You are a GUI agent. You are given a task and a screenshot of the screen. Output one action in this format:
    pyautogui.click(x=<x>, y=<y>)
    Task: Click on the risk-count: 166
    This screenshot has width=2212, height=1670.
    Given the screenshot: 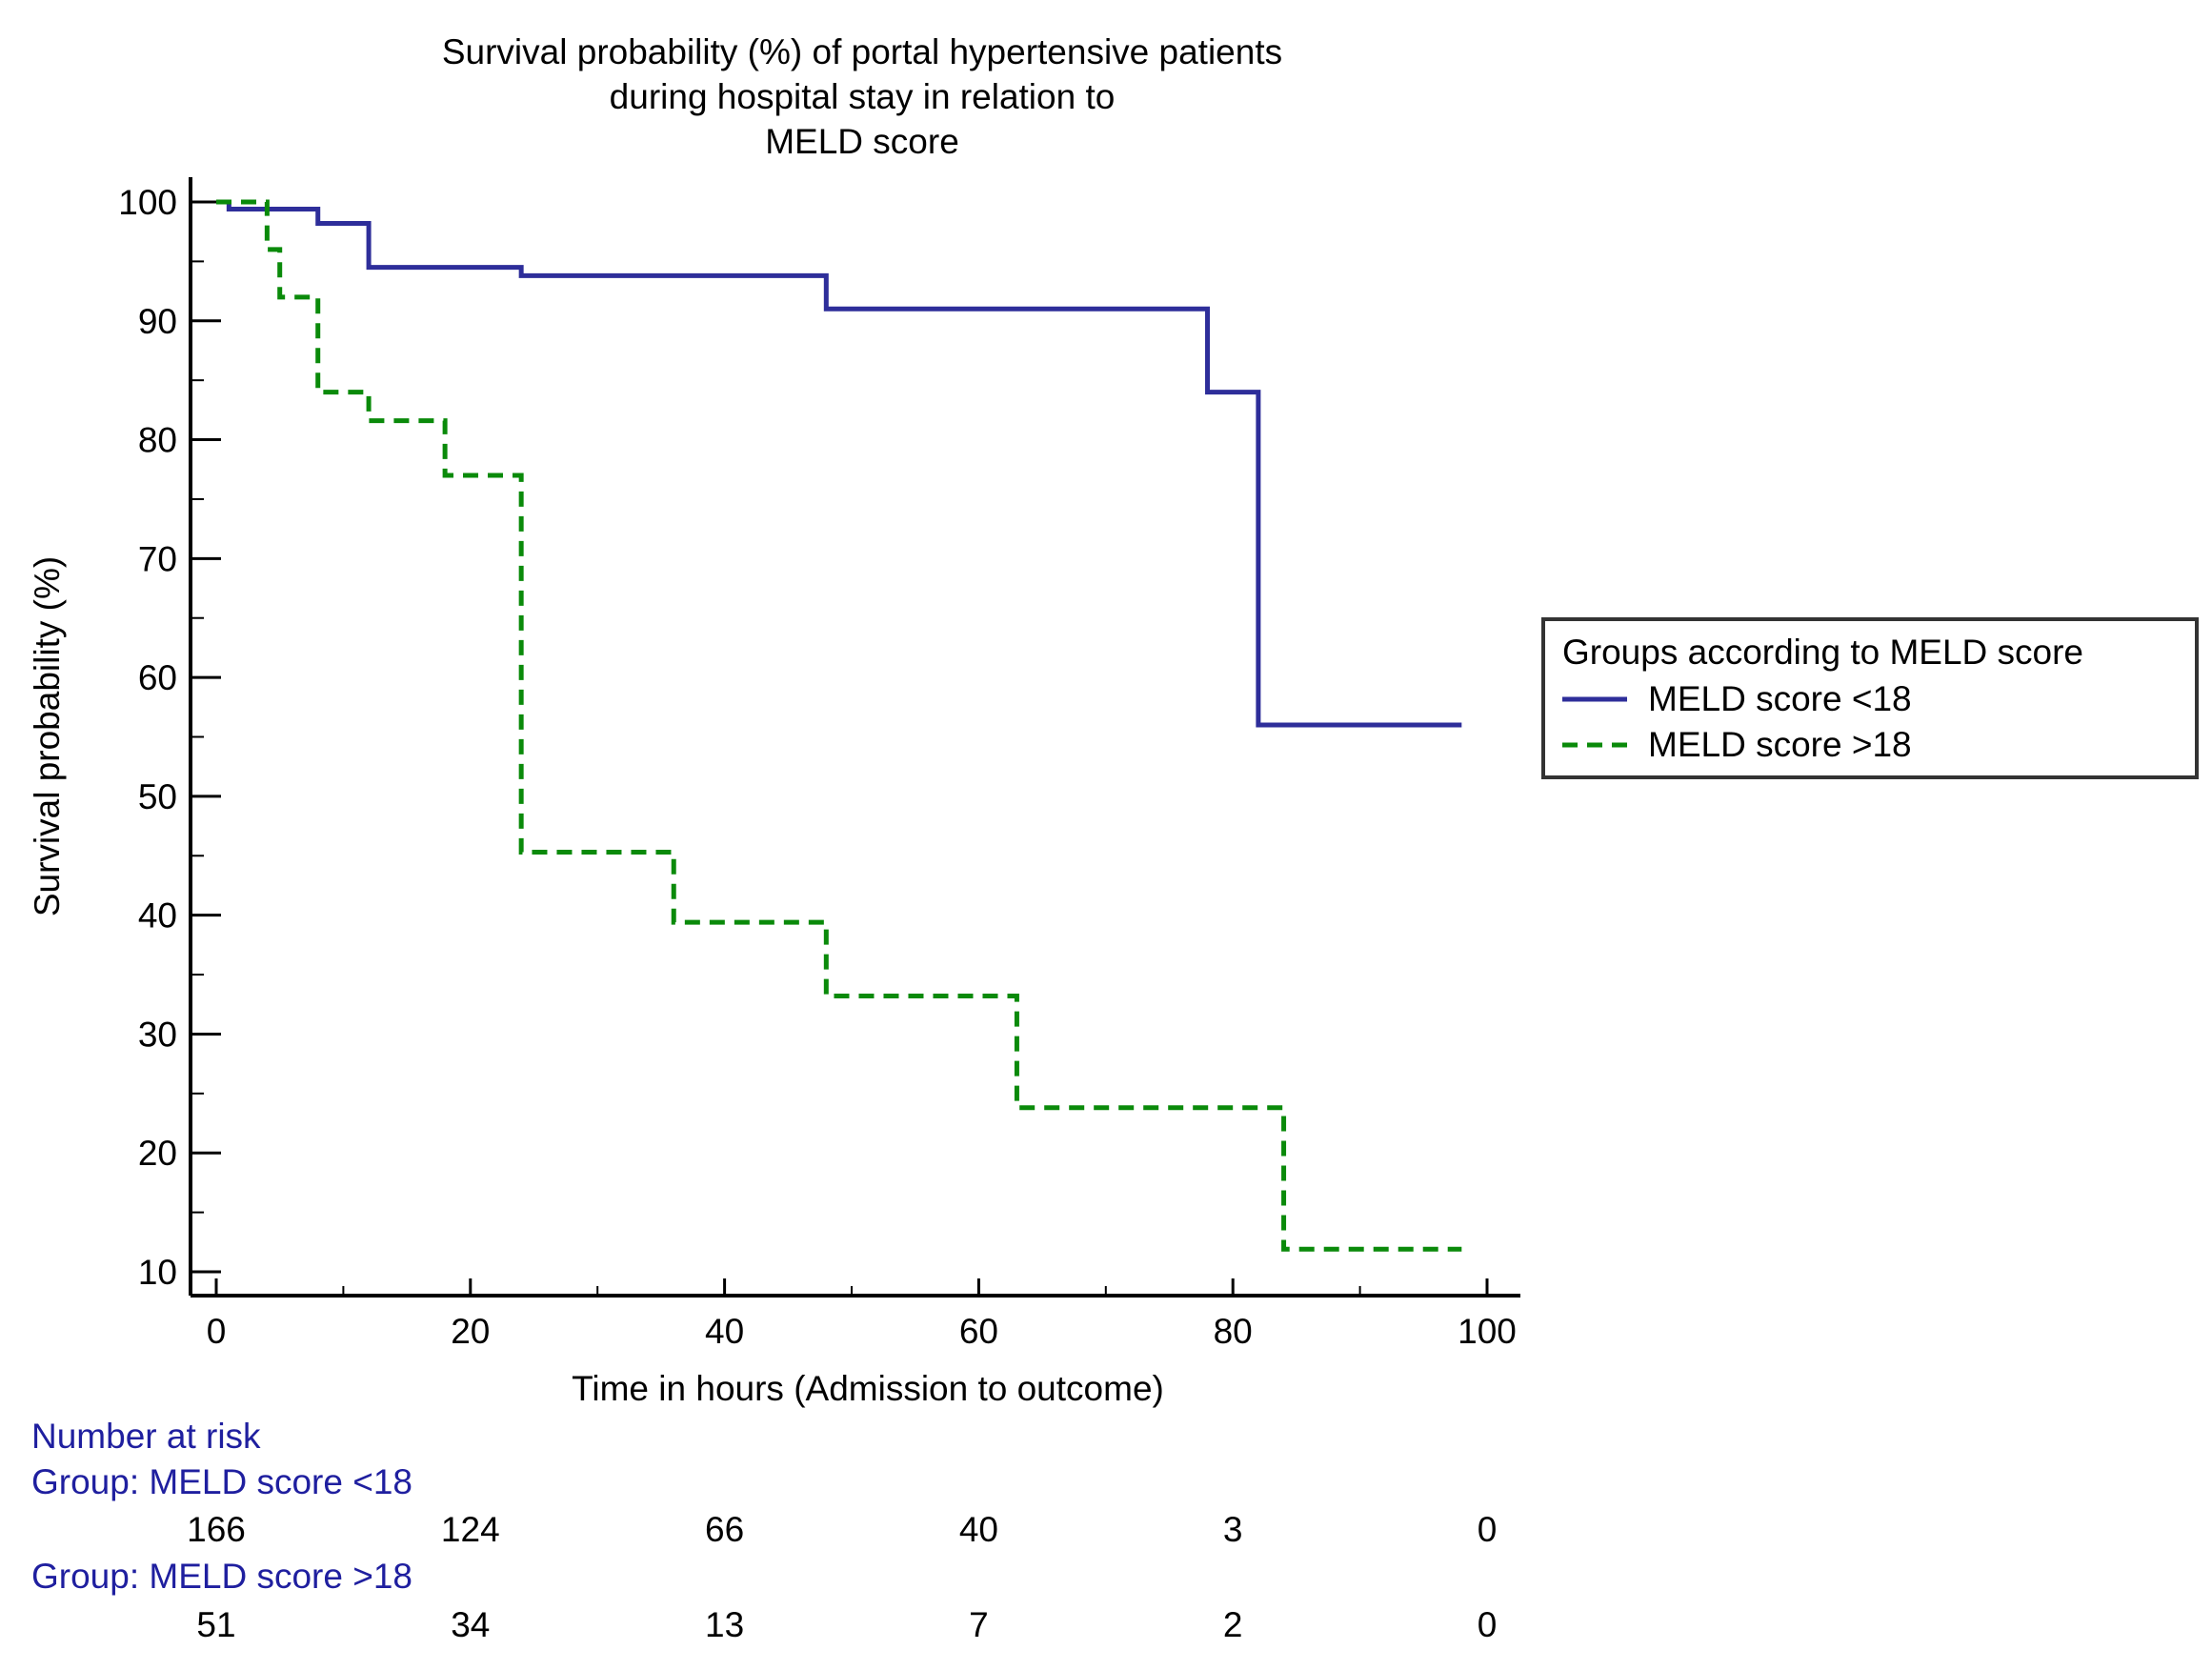 What is the action you would take?
    pyautogui.click(x=216, y=1530)
    